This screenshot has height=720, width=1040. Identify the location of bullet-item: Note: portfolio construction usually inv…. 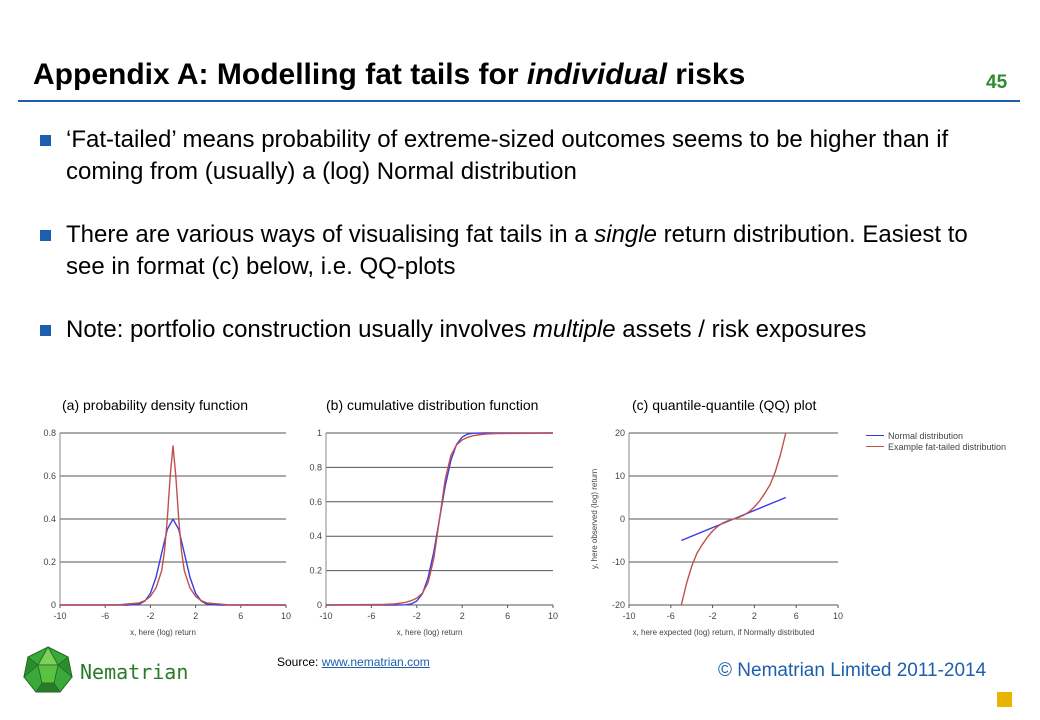
(520, 330).